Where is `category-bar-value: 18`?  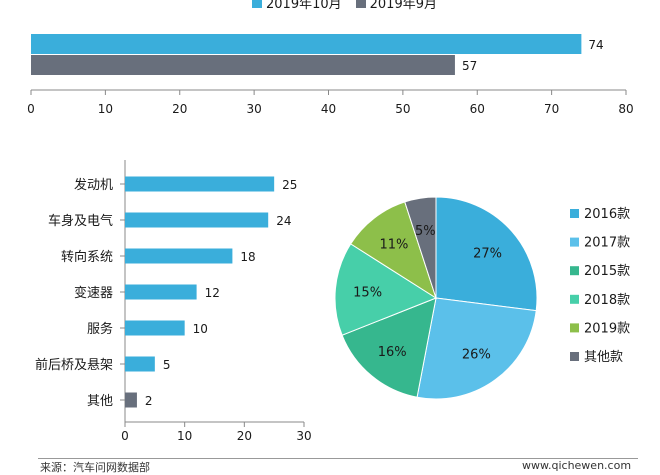
category-bar-value: 18 is located at coordinates (247, 257).